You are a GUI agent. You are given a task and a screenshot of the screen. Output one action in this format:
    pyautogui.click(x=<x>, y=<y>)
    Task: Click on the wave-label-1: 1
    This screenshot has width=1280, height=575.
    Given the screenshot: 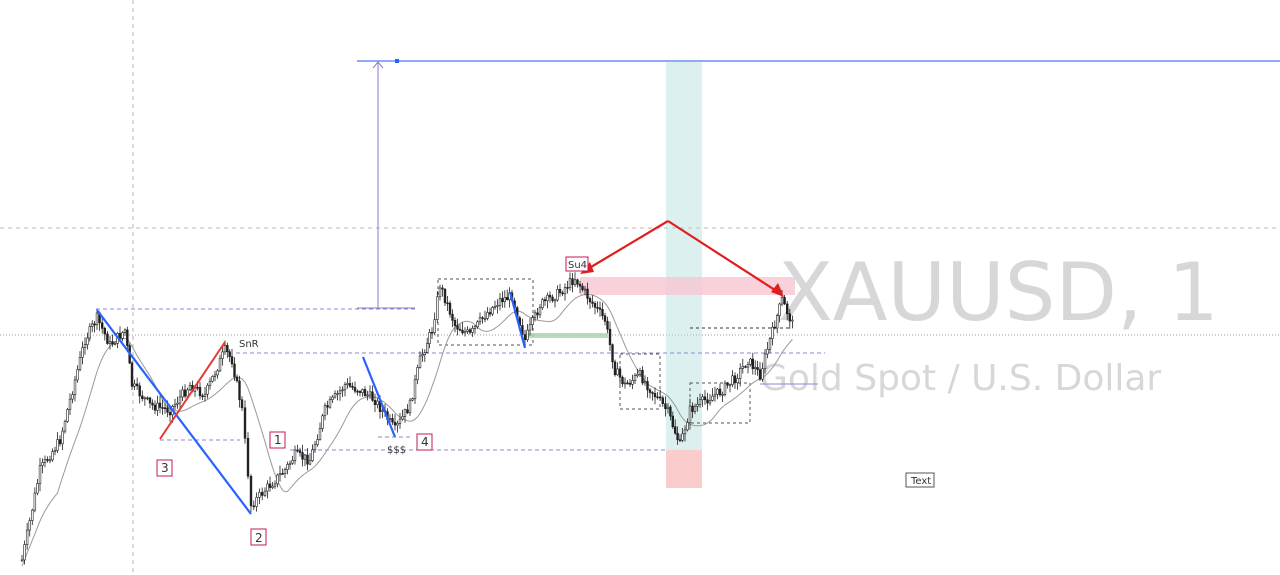 What is the action you would take?
    pyautogui.click(x=278, y=440)
    